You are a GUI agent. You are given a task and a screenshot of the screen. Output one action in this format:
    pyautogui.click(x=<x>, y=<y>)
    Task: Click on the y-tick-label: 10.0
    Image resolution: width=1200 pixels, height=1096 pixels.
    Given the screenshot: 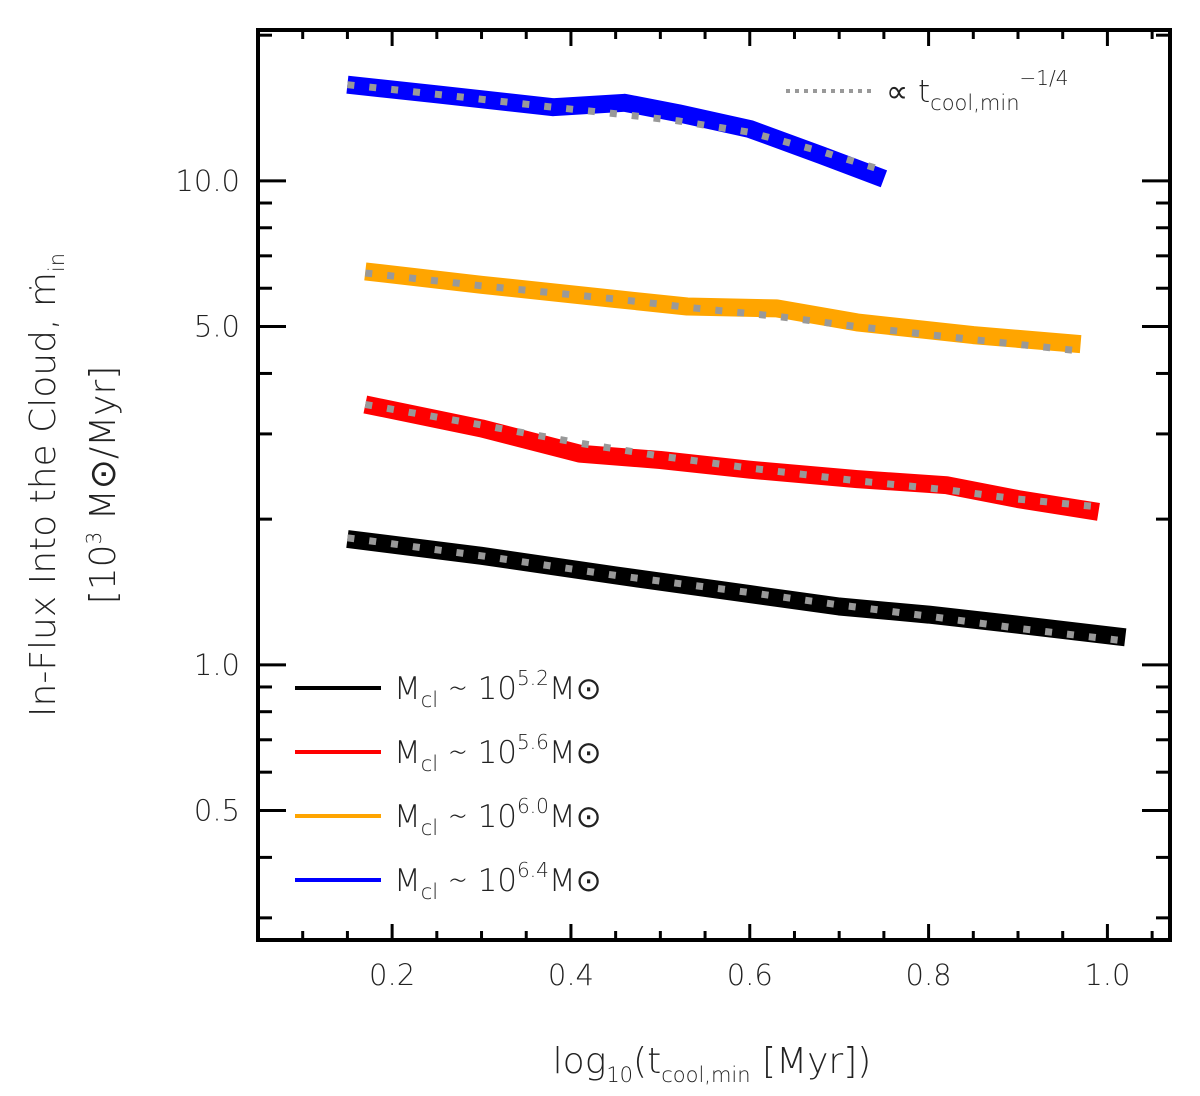 What is the action you would take?
    pyautogui.click(x=207, y=181)
    